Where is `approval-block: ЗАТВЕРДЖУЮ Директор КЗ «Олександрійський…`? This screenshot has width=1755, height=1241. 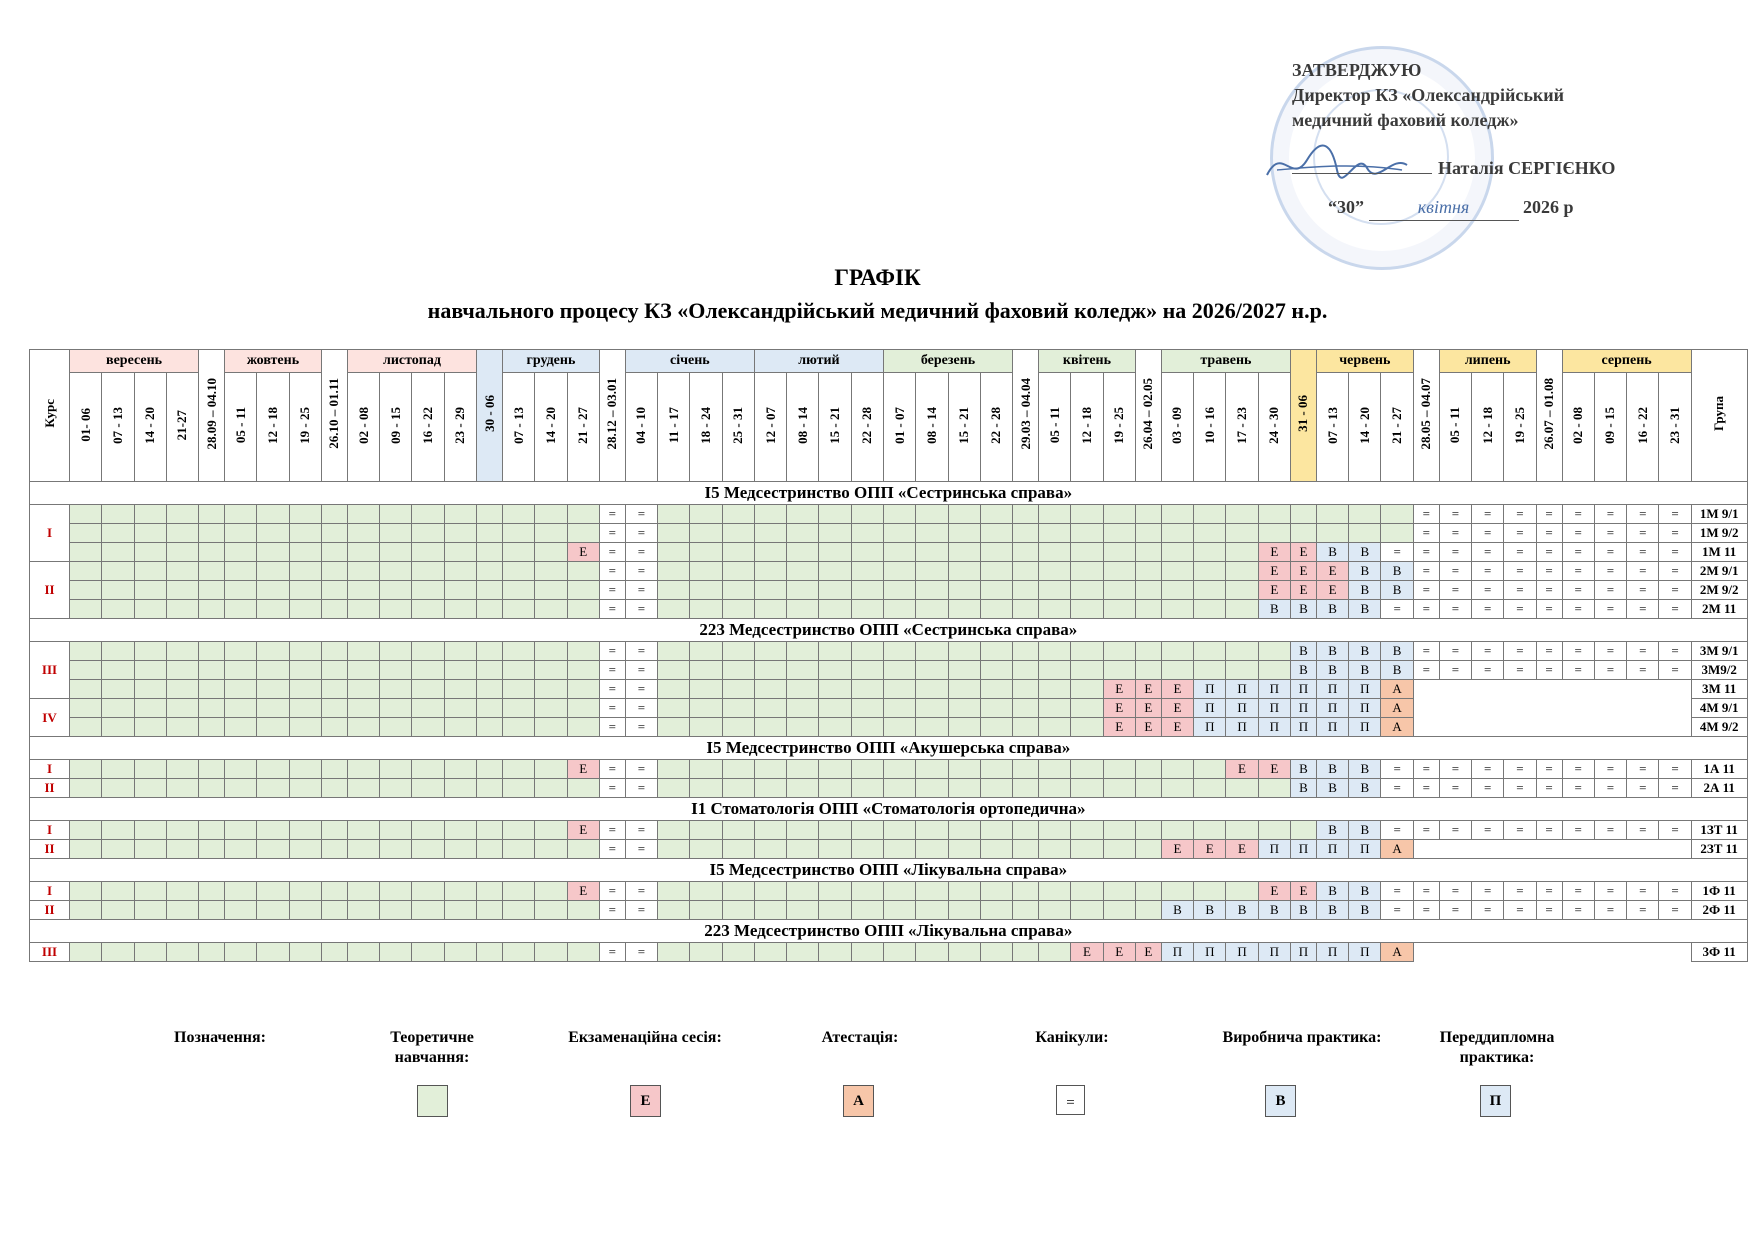 approval-block: ЗАТВЕРДЖУЮ Директор КЗ «Олександрійський… is located at coordinates (1512, 139).